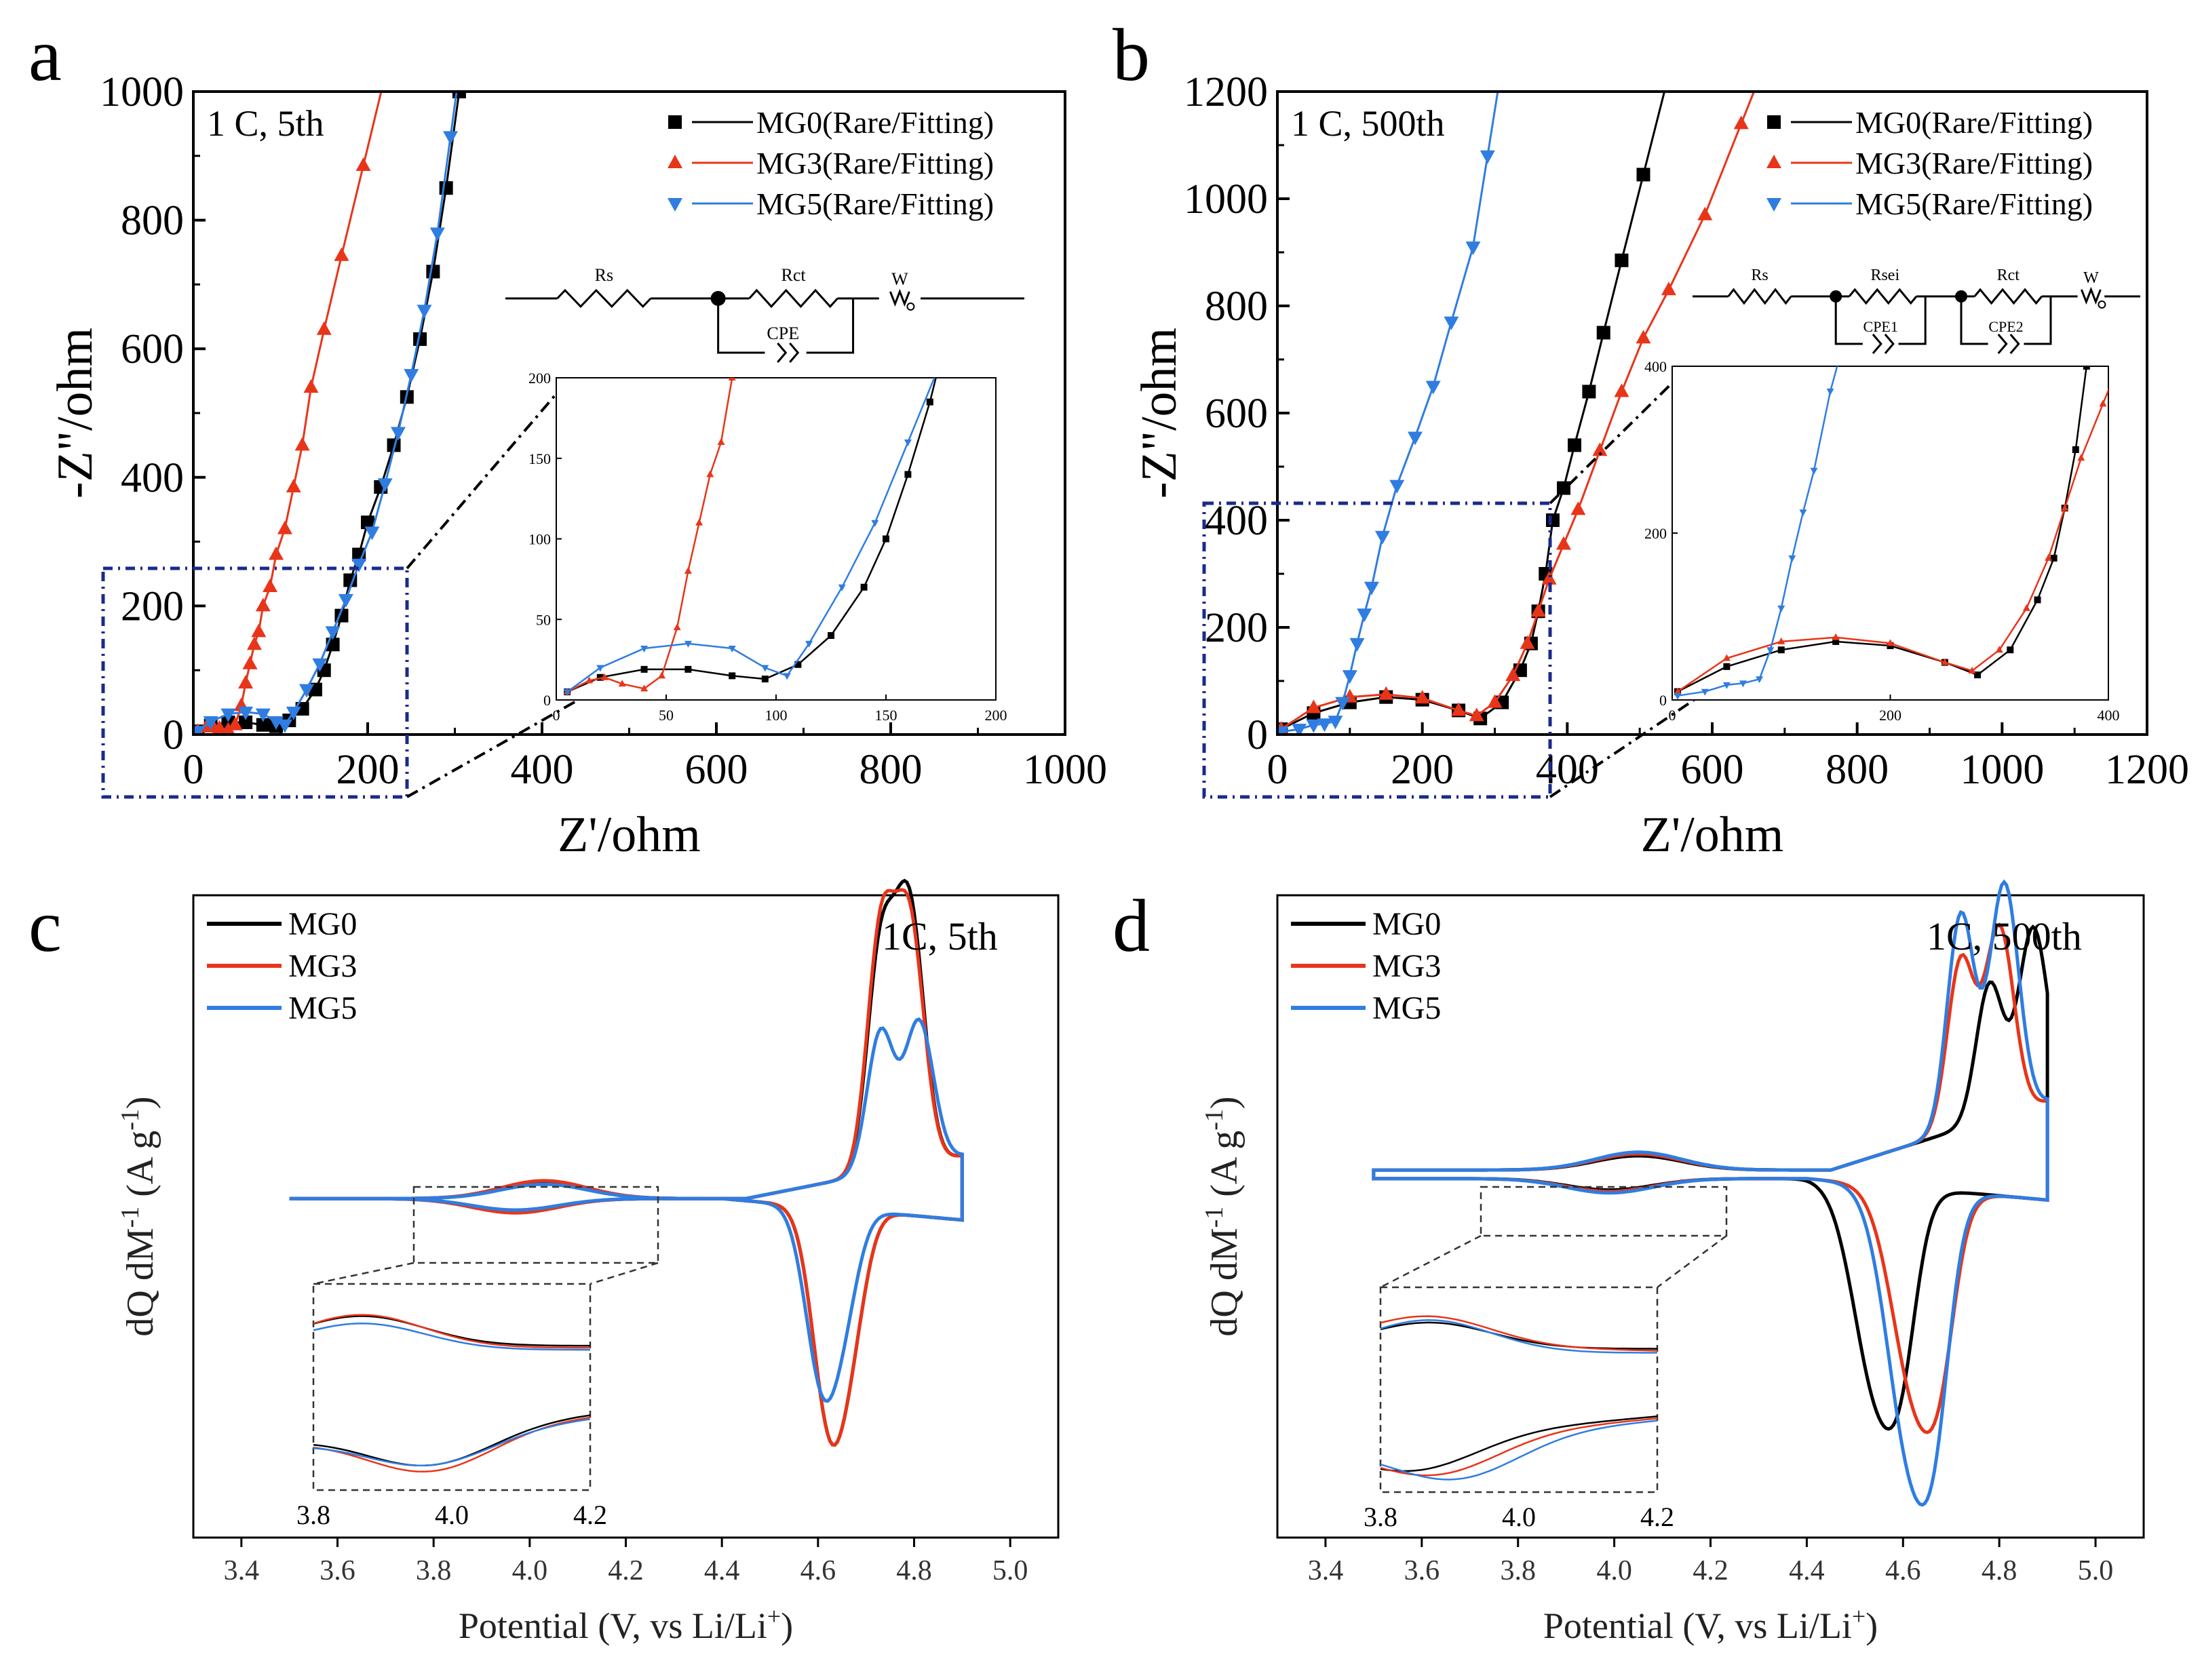 The image size is (2202, 1680). I want to click on panel-b-circuit-label-rs: Rs, so click(1760, 275).